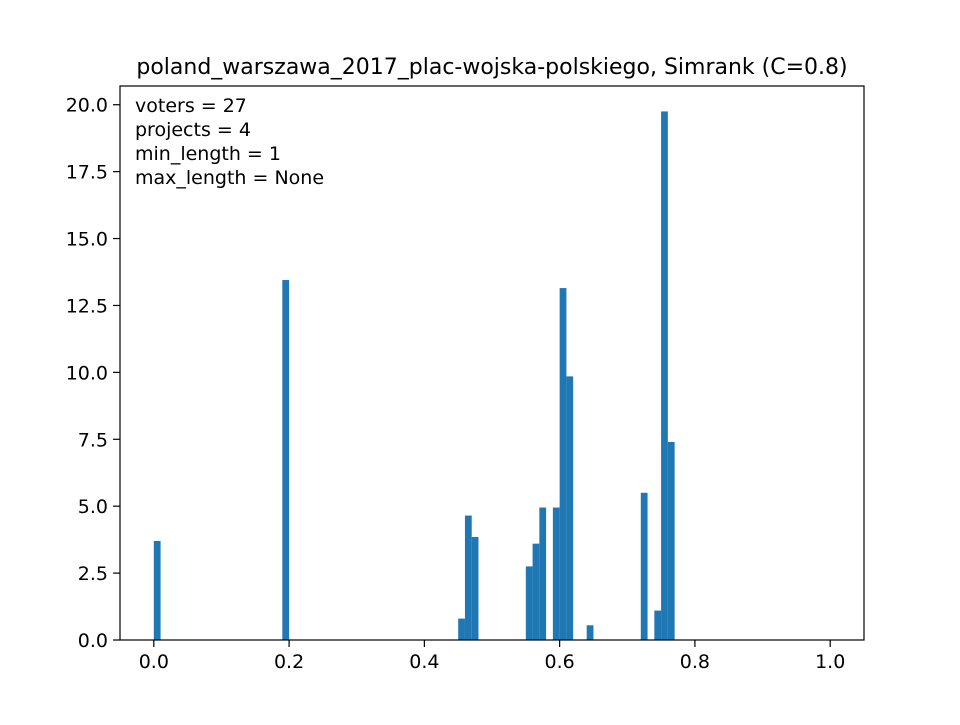  Describe the element at coordinates (87, 373) in the screenshot. I see `y-tick-label: 10.0` at that location.